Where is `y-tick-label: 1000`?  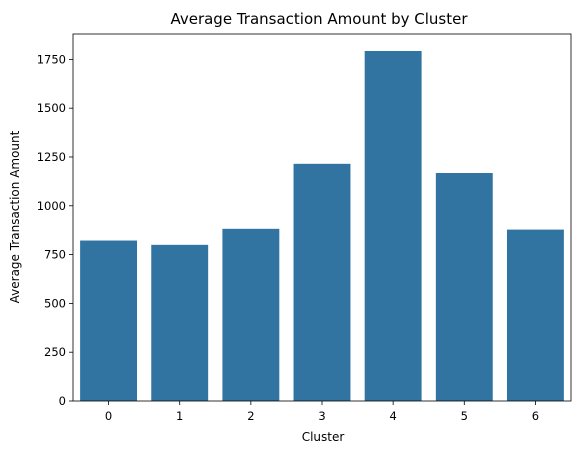 y-tick-label: 1000 is located at coordinates (51, 206).